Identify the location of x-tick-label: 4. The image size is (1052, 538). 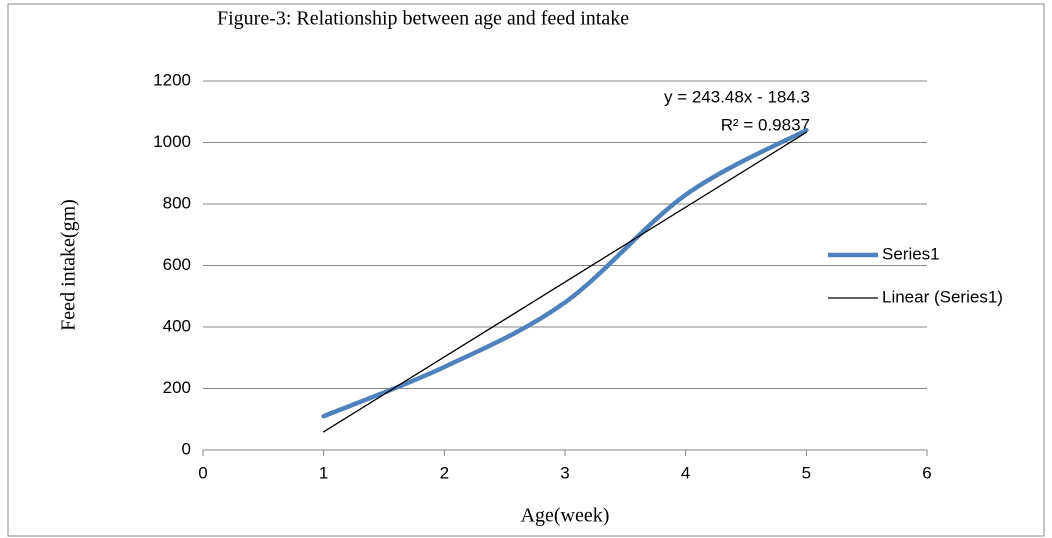
(685, 472).